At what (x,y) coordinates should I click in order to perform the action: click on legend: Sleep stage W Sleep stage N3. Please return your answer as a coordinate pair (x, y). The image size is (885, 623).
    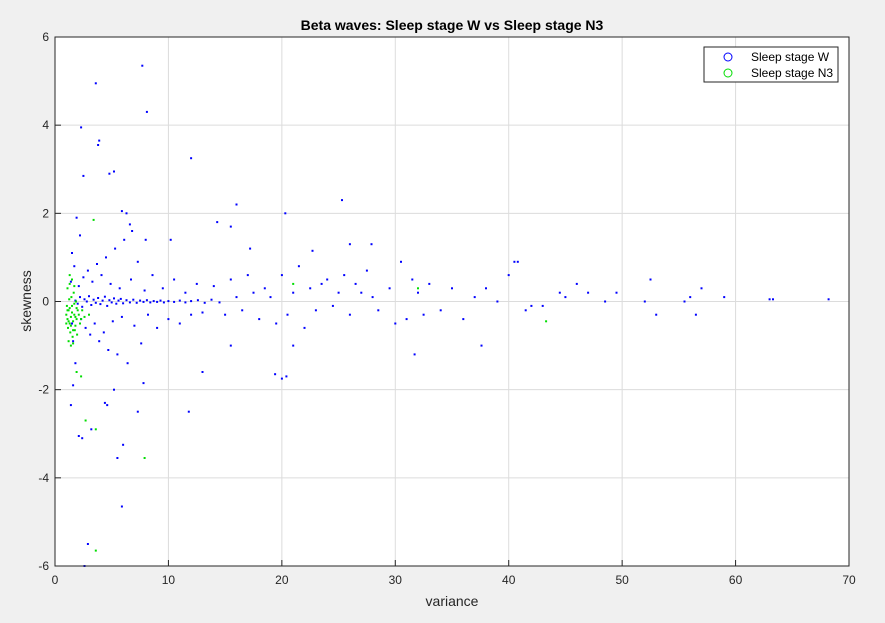
    Looking at the image, I should click on (771, 64).